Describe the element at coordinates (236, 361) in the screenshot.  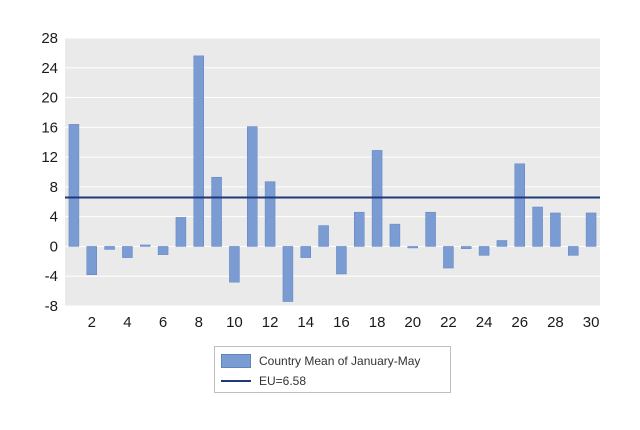
I see `legend-swatch-bar` at that location.